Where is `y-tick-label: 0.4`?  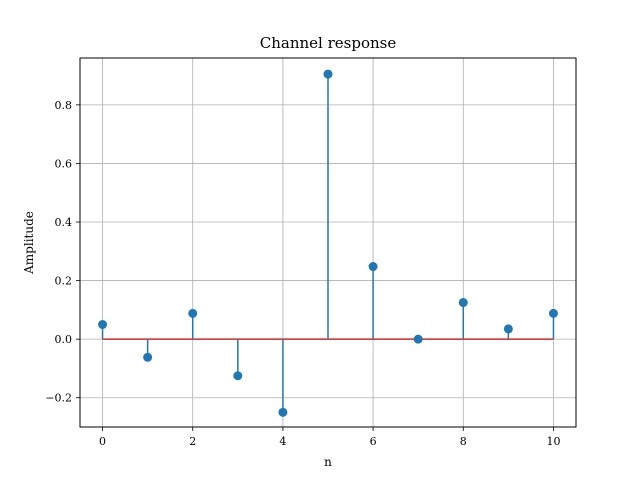
y-tick-label: 0.4 is located at coordinates (64, 222).